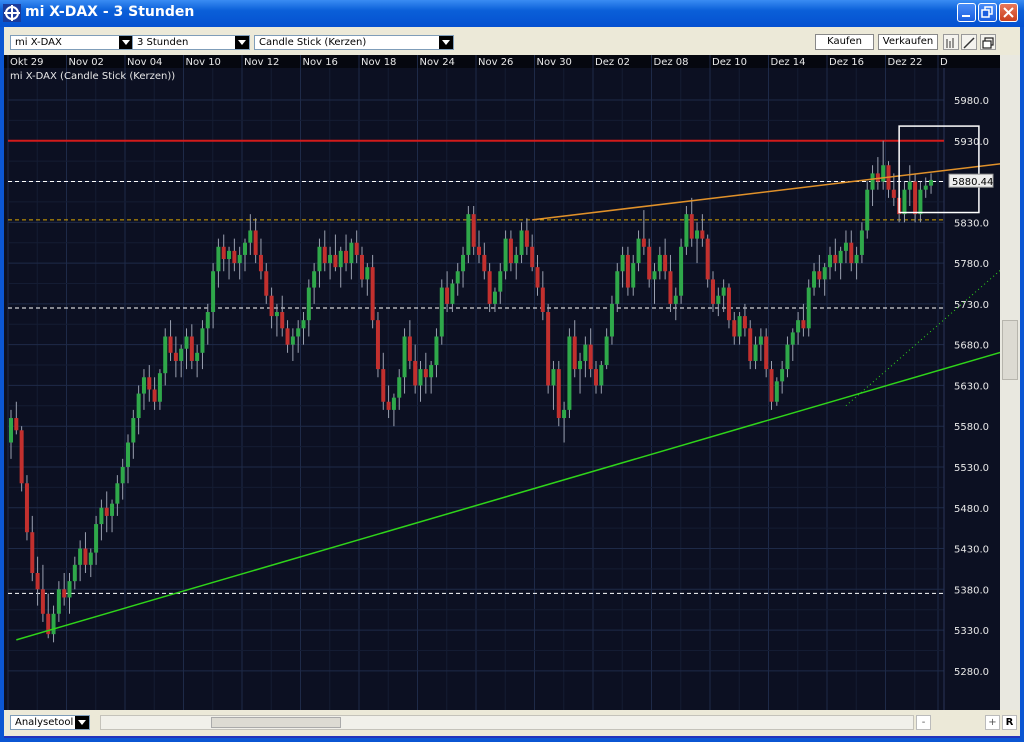 This screenshot has width=1024, height=742. Describe the element at coordinates (923, 722) in the screenshot. I see `zoom-out-button: -` at that location.